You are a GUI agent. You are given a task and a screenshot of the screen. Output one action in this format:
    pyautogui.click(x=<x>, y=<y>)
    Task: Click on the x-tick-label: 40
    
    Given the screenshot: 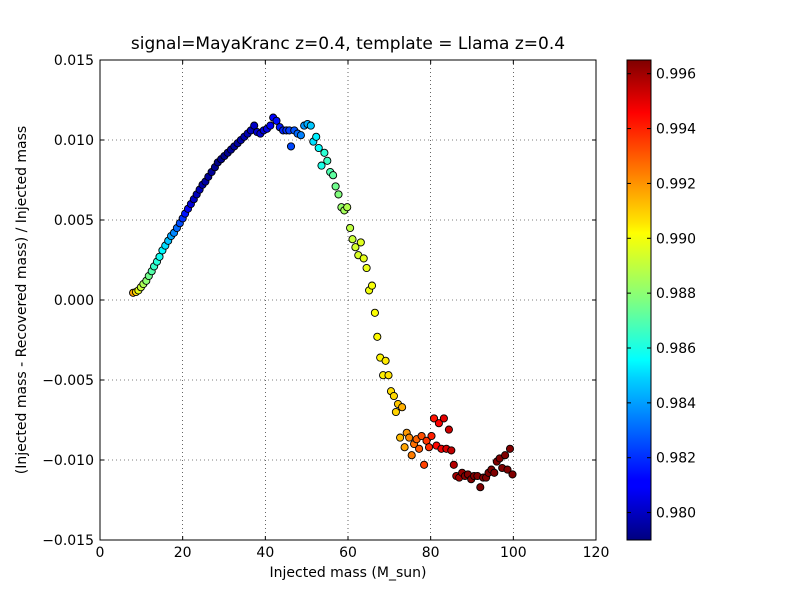 What is the action you would take?
    pyautogui.click(x=265, y=553)
    